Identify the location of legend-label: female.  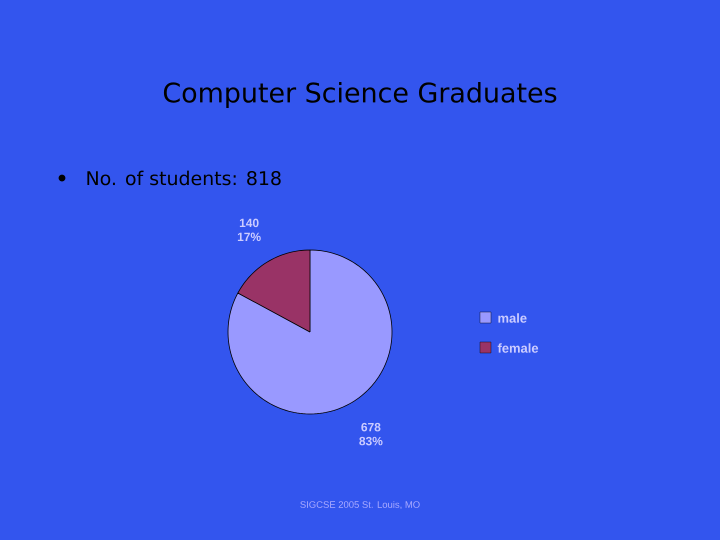
(518, 348).